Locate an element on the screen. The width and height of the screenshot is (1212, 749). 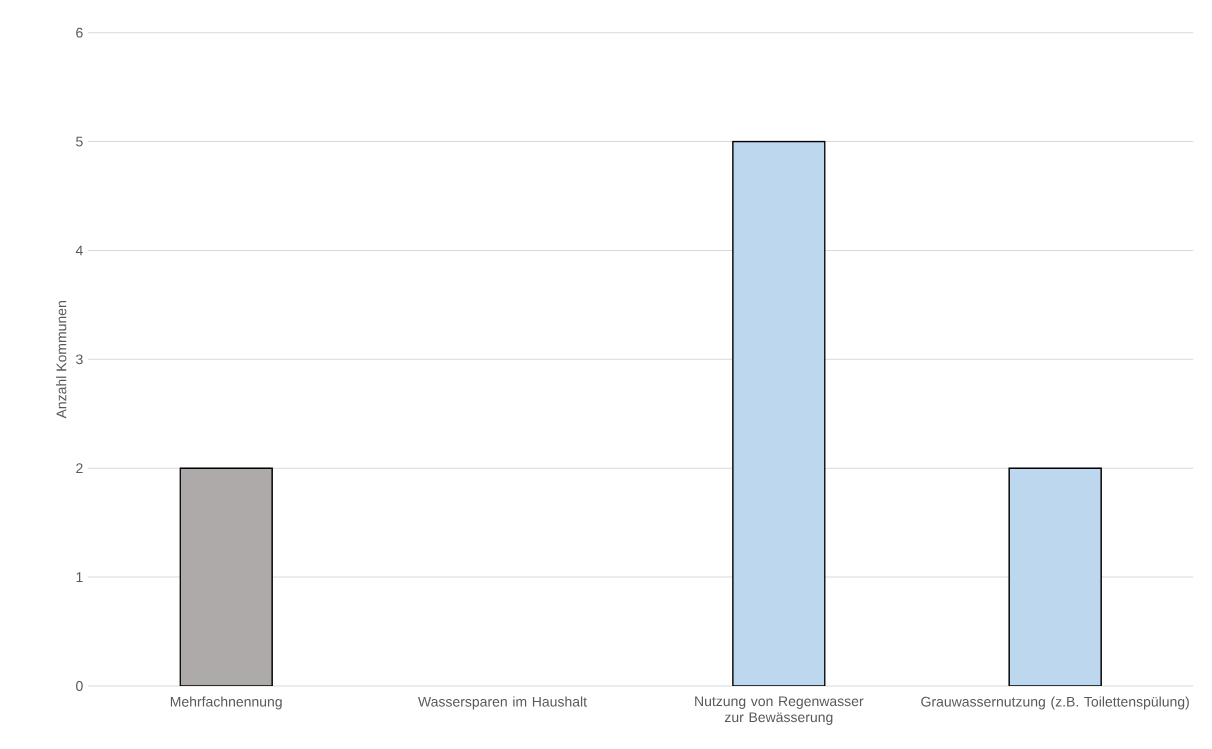
x-tick-label: Wassersparen im Haushalt is located at coordinates (502, 703).